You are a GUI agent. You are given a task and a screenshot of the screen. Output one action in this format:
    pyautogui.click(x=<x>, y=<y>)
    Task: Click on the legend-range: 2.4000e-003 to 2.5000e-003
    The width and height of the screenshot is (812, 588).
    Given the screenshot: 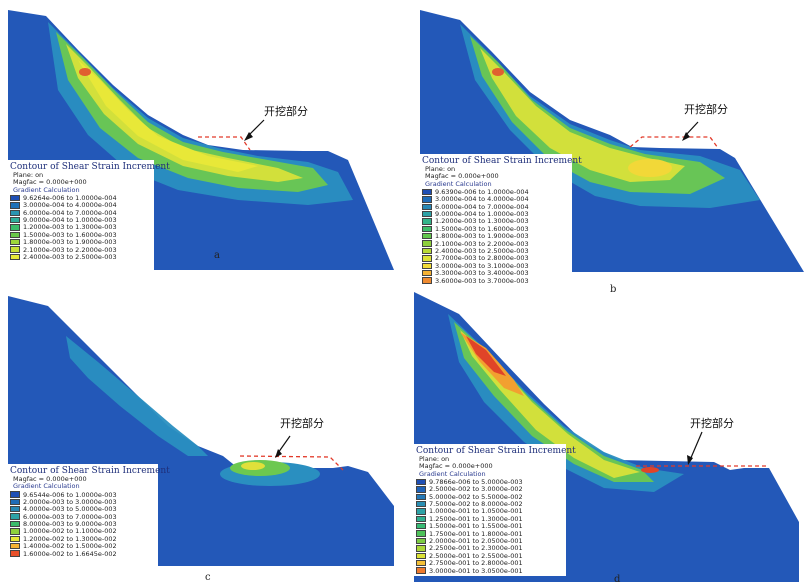 What is the action you would take?
    pyautogui.click(x=70, y=257)
    